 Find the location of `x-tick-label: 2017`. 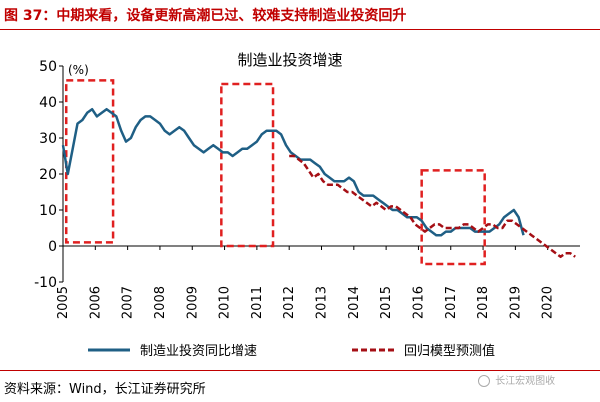

x-tick-label: 2017 is located at coordinates (451, 302).